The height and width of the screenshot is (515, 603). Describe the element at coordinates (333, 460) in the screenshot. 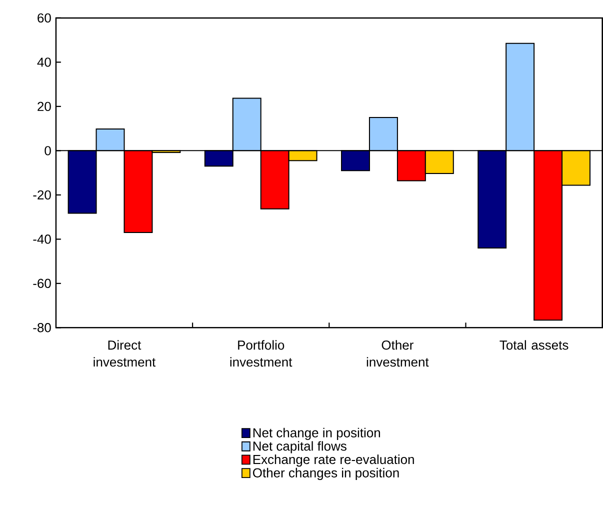

I see `legend-label: Exchange rate re-evaluation` at that location.